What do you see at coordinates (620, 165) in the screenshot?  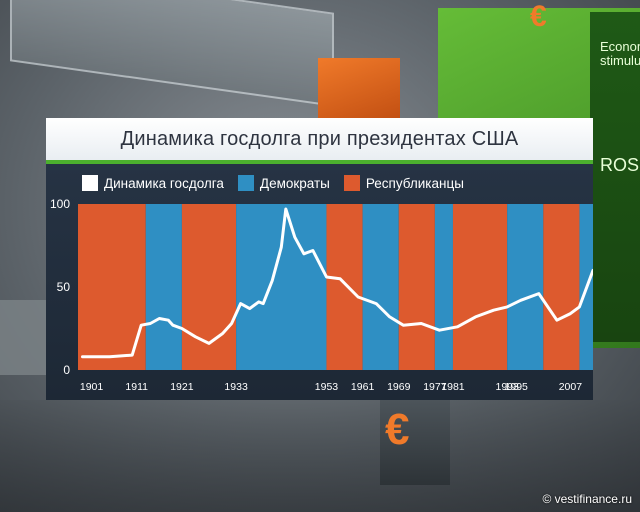 I see `green-panel-sub: ROSN` at bounding box center [620, 165].